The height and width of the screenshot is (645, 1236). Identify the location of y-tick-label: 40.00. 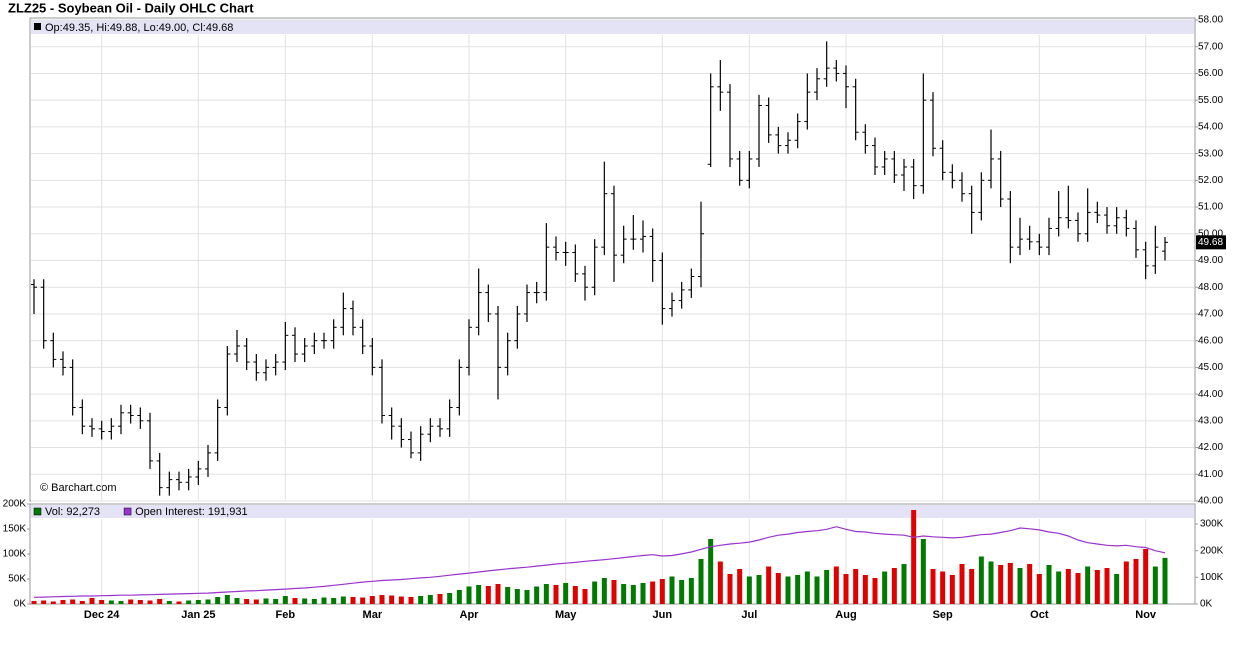
(1210, 501).